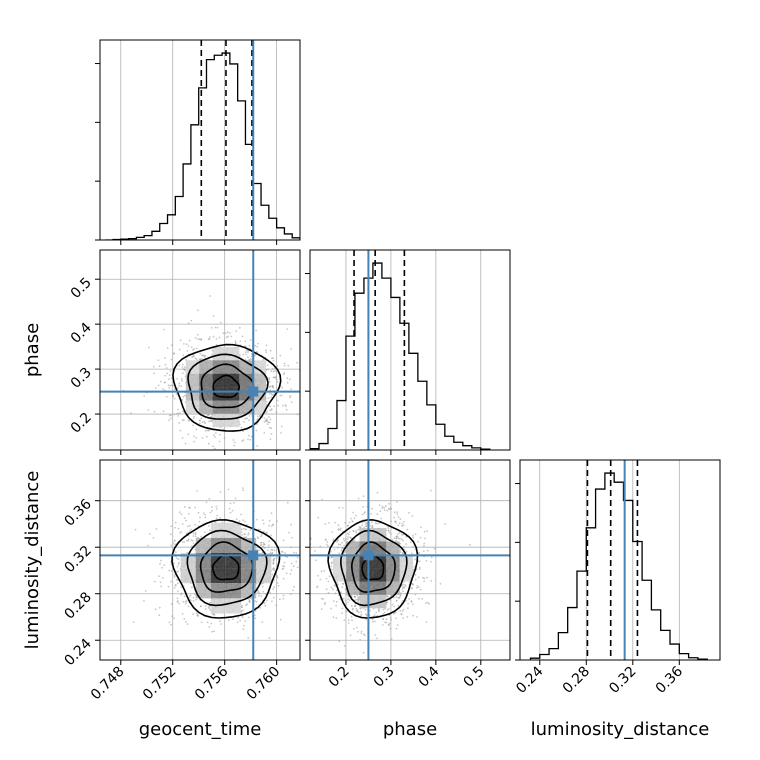  I want to click on scatter-geocent-time-vs-phase-truth-marker, so click(253, 391).